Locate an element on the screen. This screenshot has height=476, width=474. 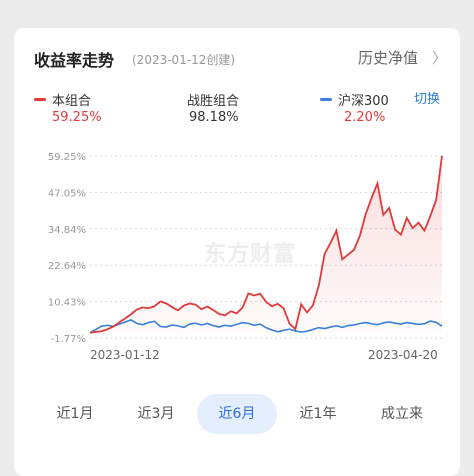
beat-legend-label: 战胜组合 is located at coordinates (213, 101).